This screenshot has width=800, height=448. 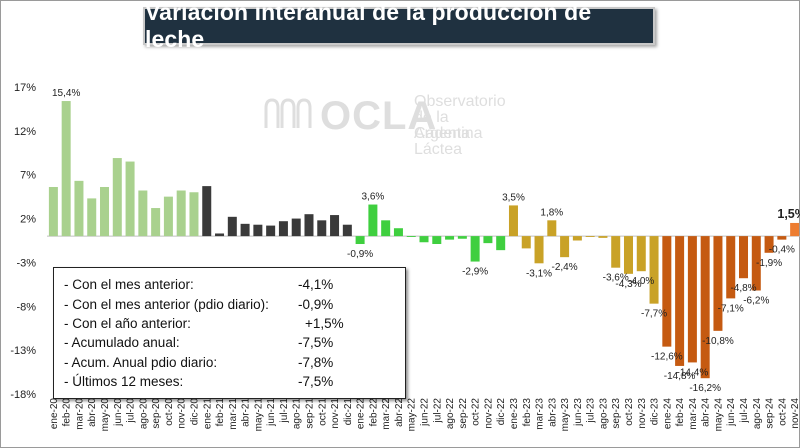 I want to click on watermark-line-2: de la Cadena Láctea, so click(x=442, y=133).